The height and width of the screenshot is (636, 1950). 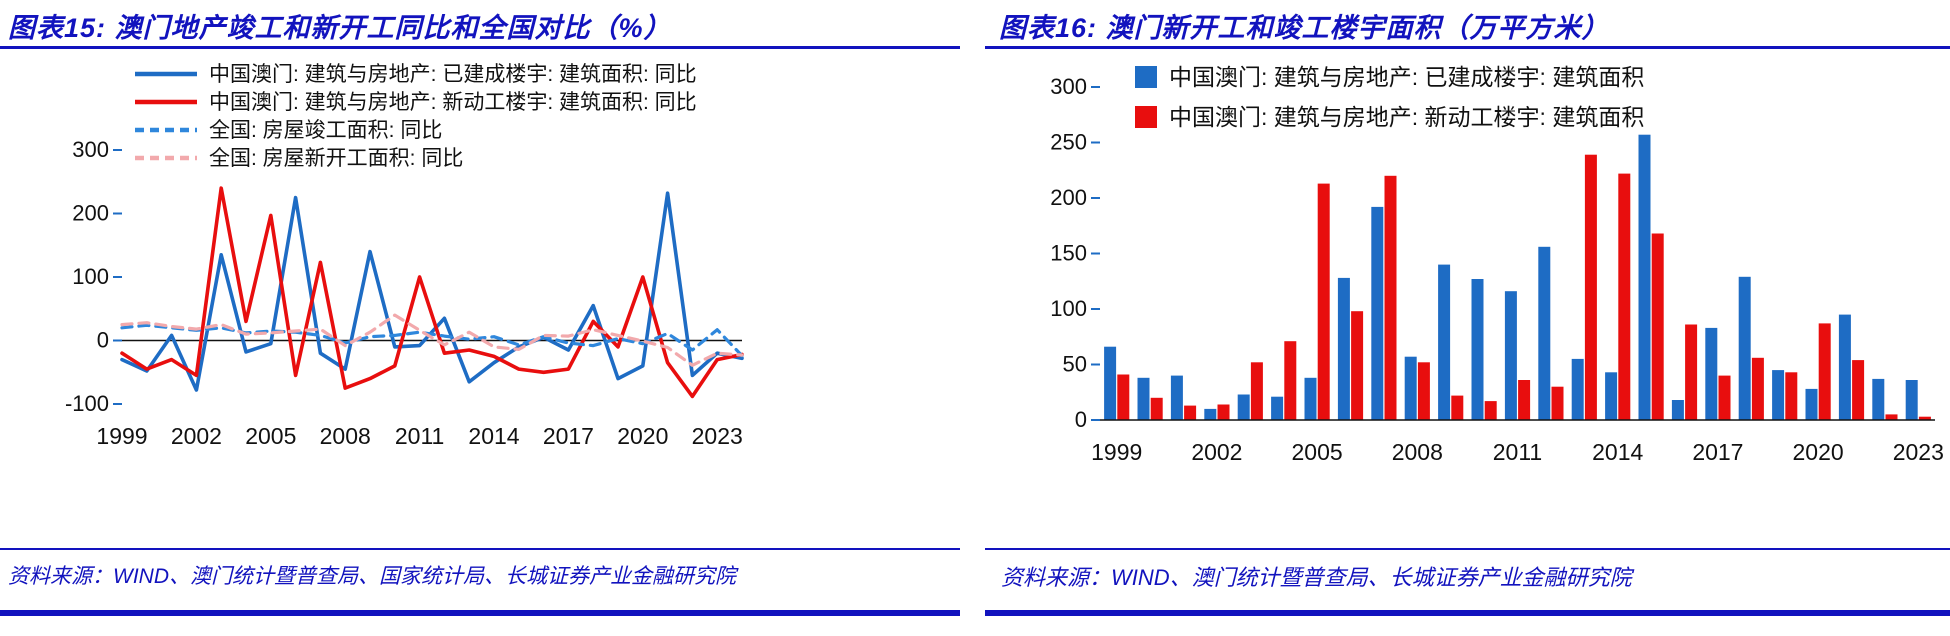 What do you see at coordinates (453, 74) in the screenshot?
I see `legend-label: 中国澳门: 建筑与房地产: 已建成楼宇: 建筑面积: 同比` at bounding box center [453, 74].